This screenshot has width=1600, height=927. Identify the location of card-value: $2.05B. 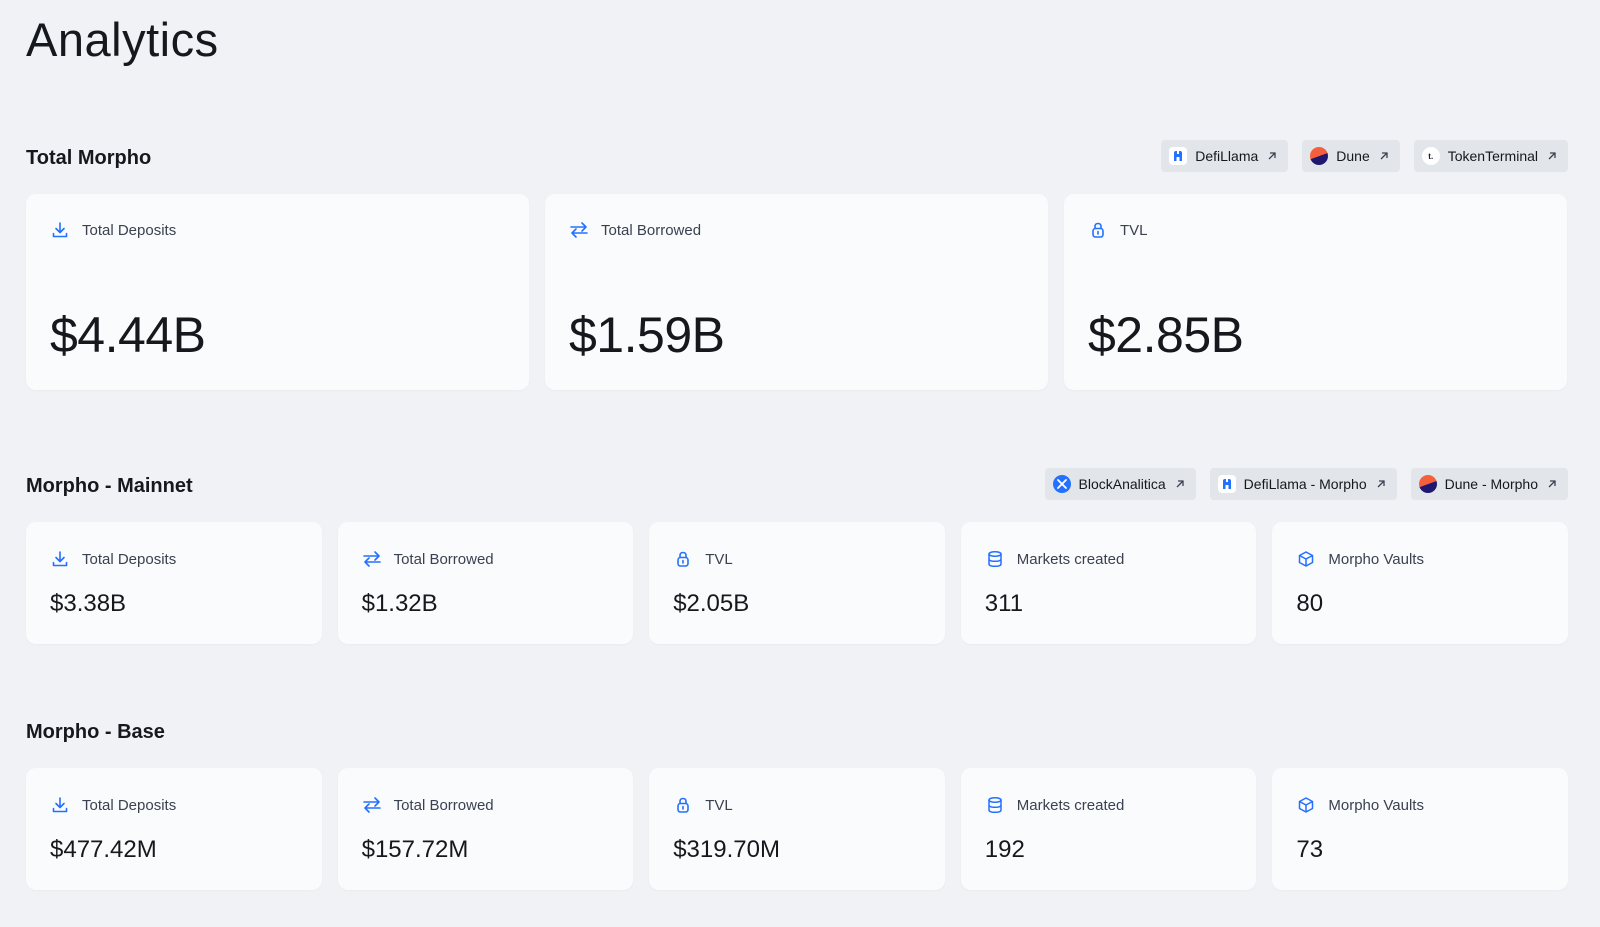
(711, 603).